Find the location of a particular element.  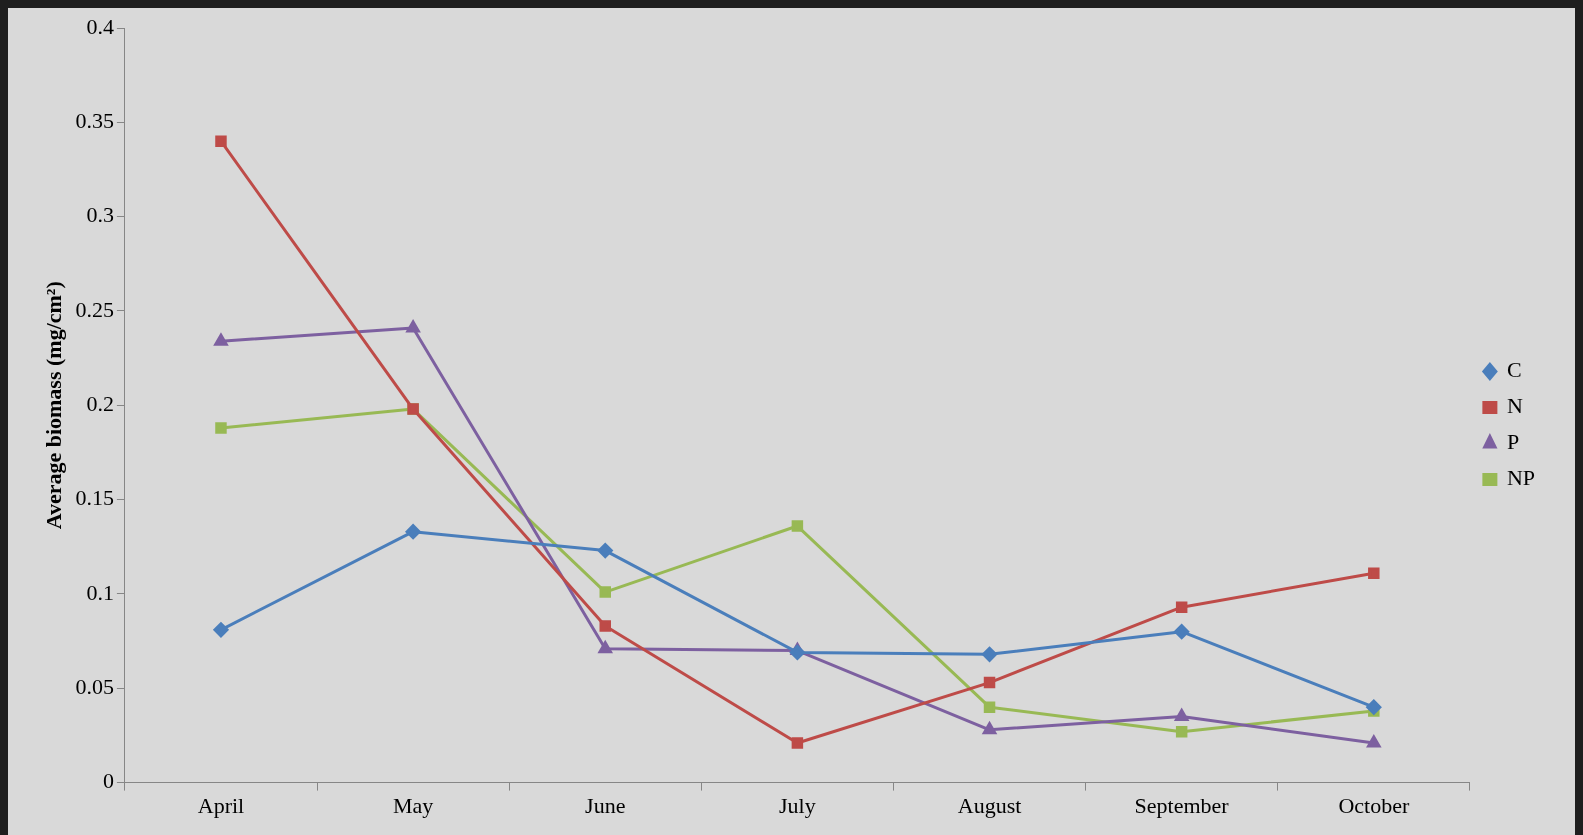

y-tick-label: 0.25 is located at coordinates (94, 309).